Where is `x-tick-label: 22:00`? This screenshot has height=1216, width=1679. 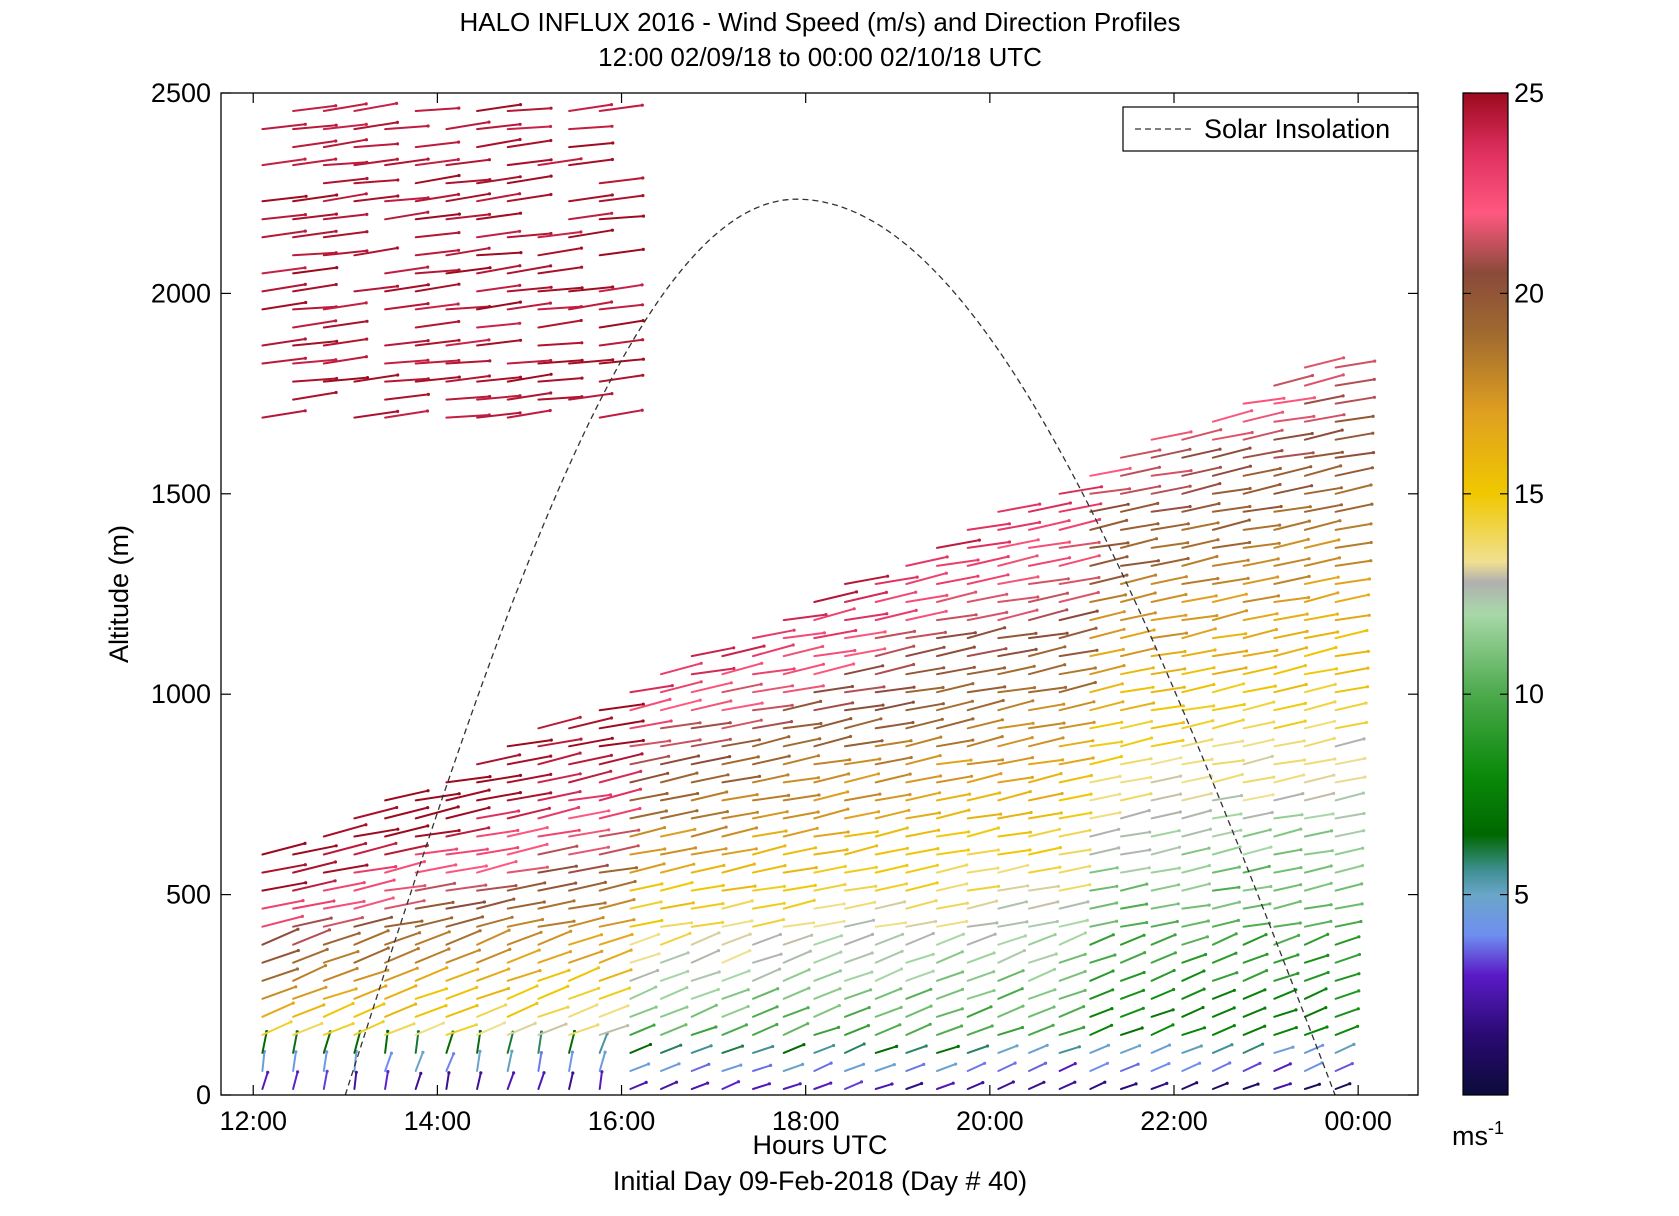
x-tick-label: 22:00 is located at coordinates (1174, 1121).